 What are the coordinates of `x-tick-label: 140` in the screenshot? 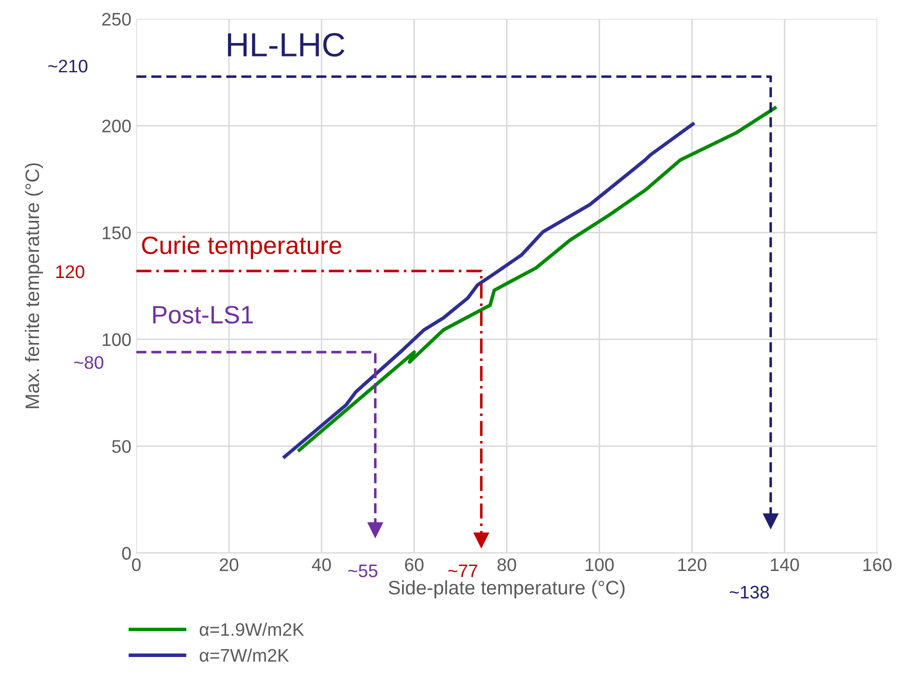 It's located at (784, 565).